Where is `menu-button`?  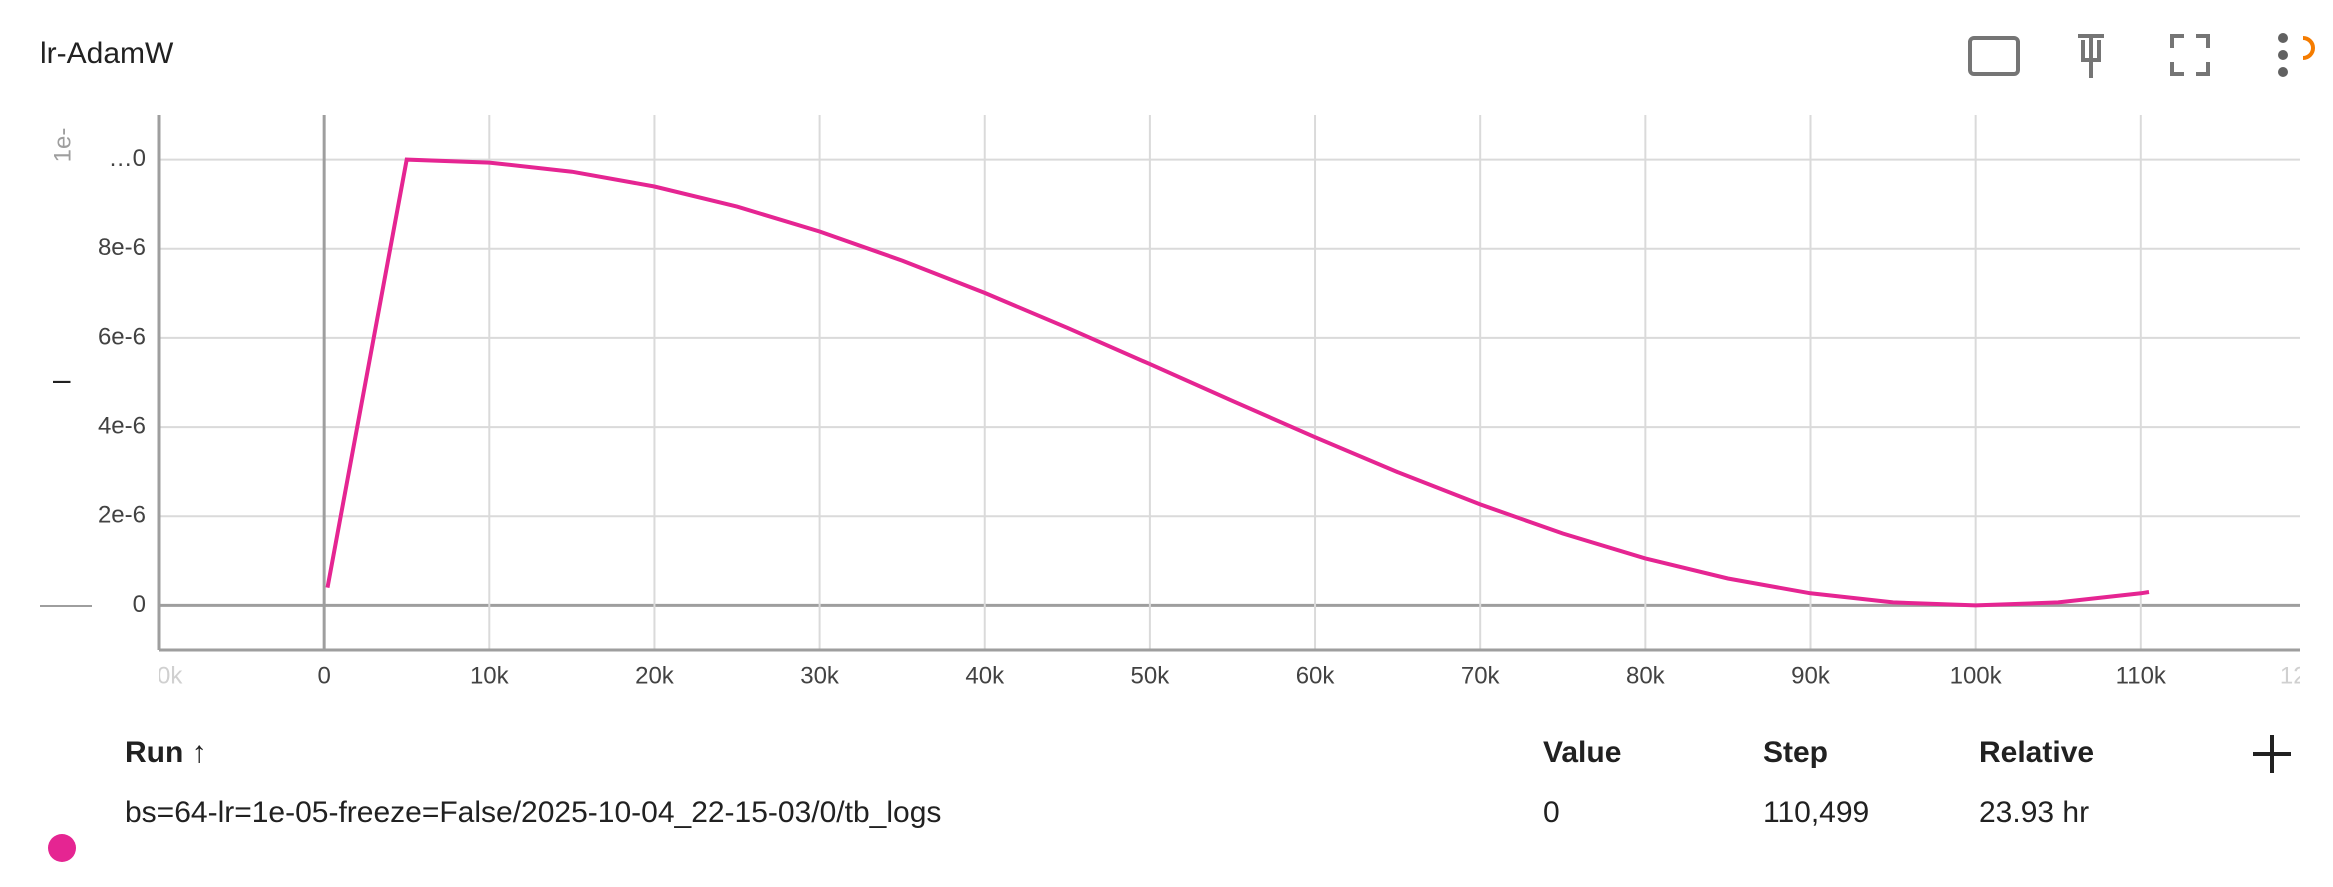
menu-button is located at coordinates (2283, 55).